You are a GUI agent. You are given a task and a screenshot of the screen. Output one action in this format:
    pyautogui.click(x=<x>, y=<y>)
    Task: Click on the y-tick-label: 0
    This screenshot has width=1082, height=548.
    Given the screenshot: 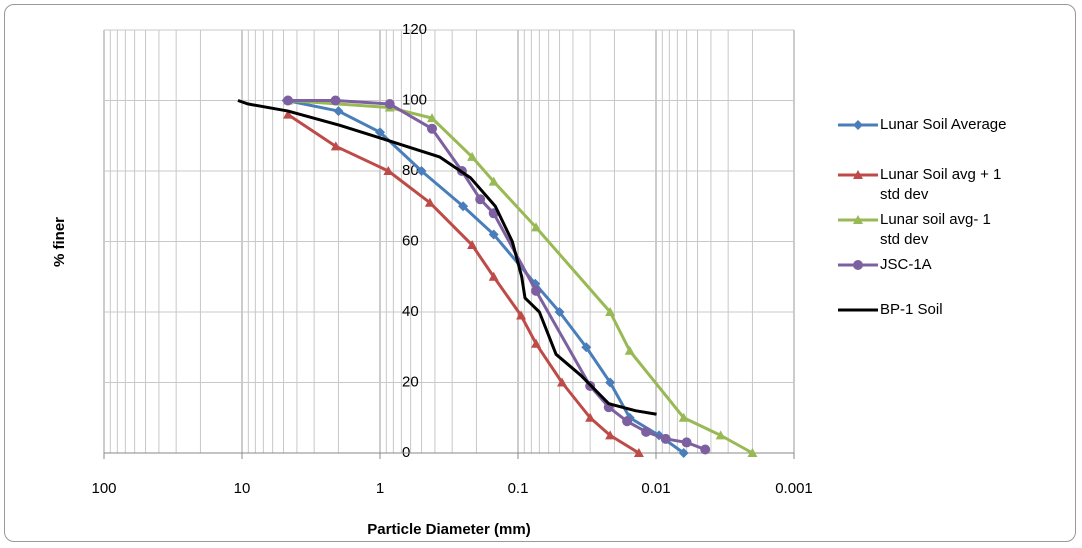 What is the action you would take?
    pyautogui.click(x=406, y=452)
    